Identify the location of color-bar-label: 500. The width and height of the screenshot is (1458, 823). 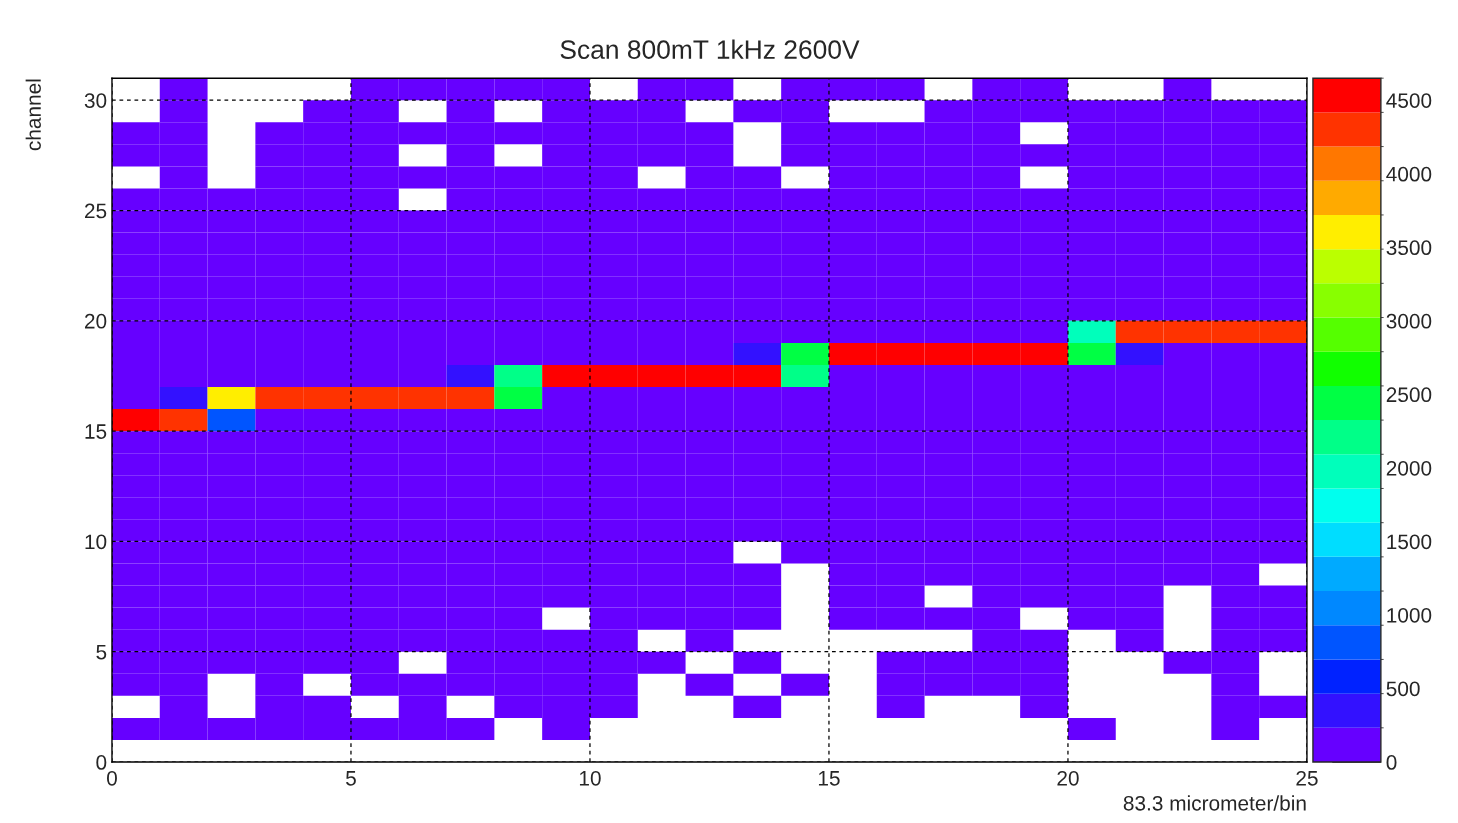
(1403, 689).